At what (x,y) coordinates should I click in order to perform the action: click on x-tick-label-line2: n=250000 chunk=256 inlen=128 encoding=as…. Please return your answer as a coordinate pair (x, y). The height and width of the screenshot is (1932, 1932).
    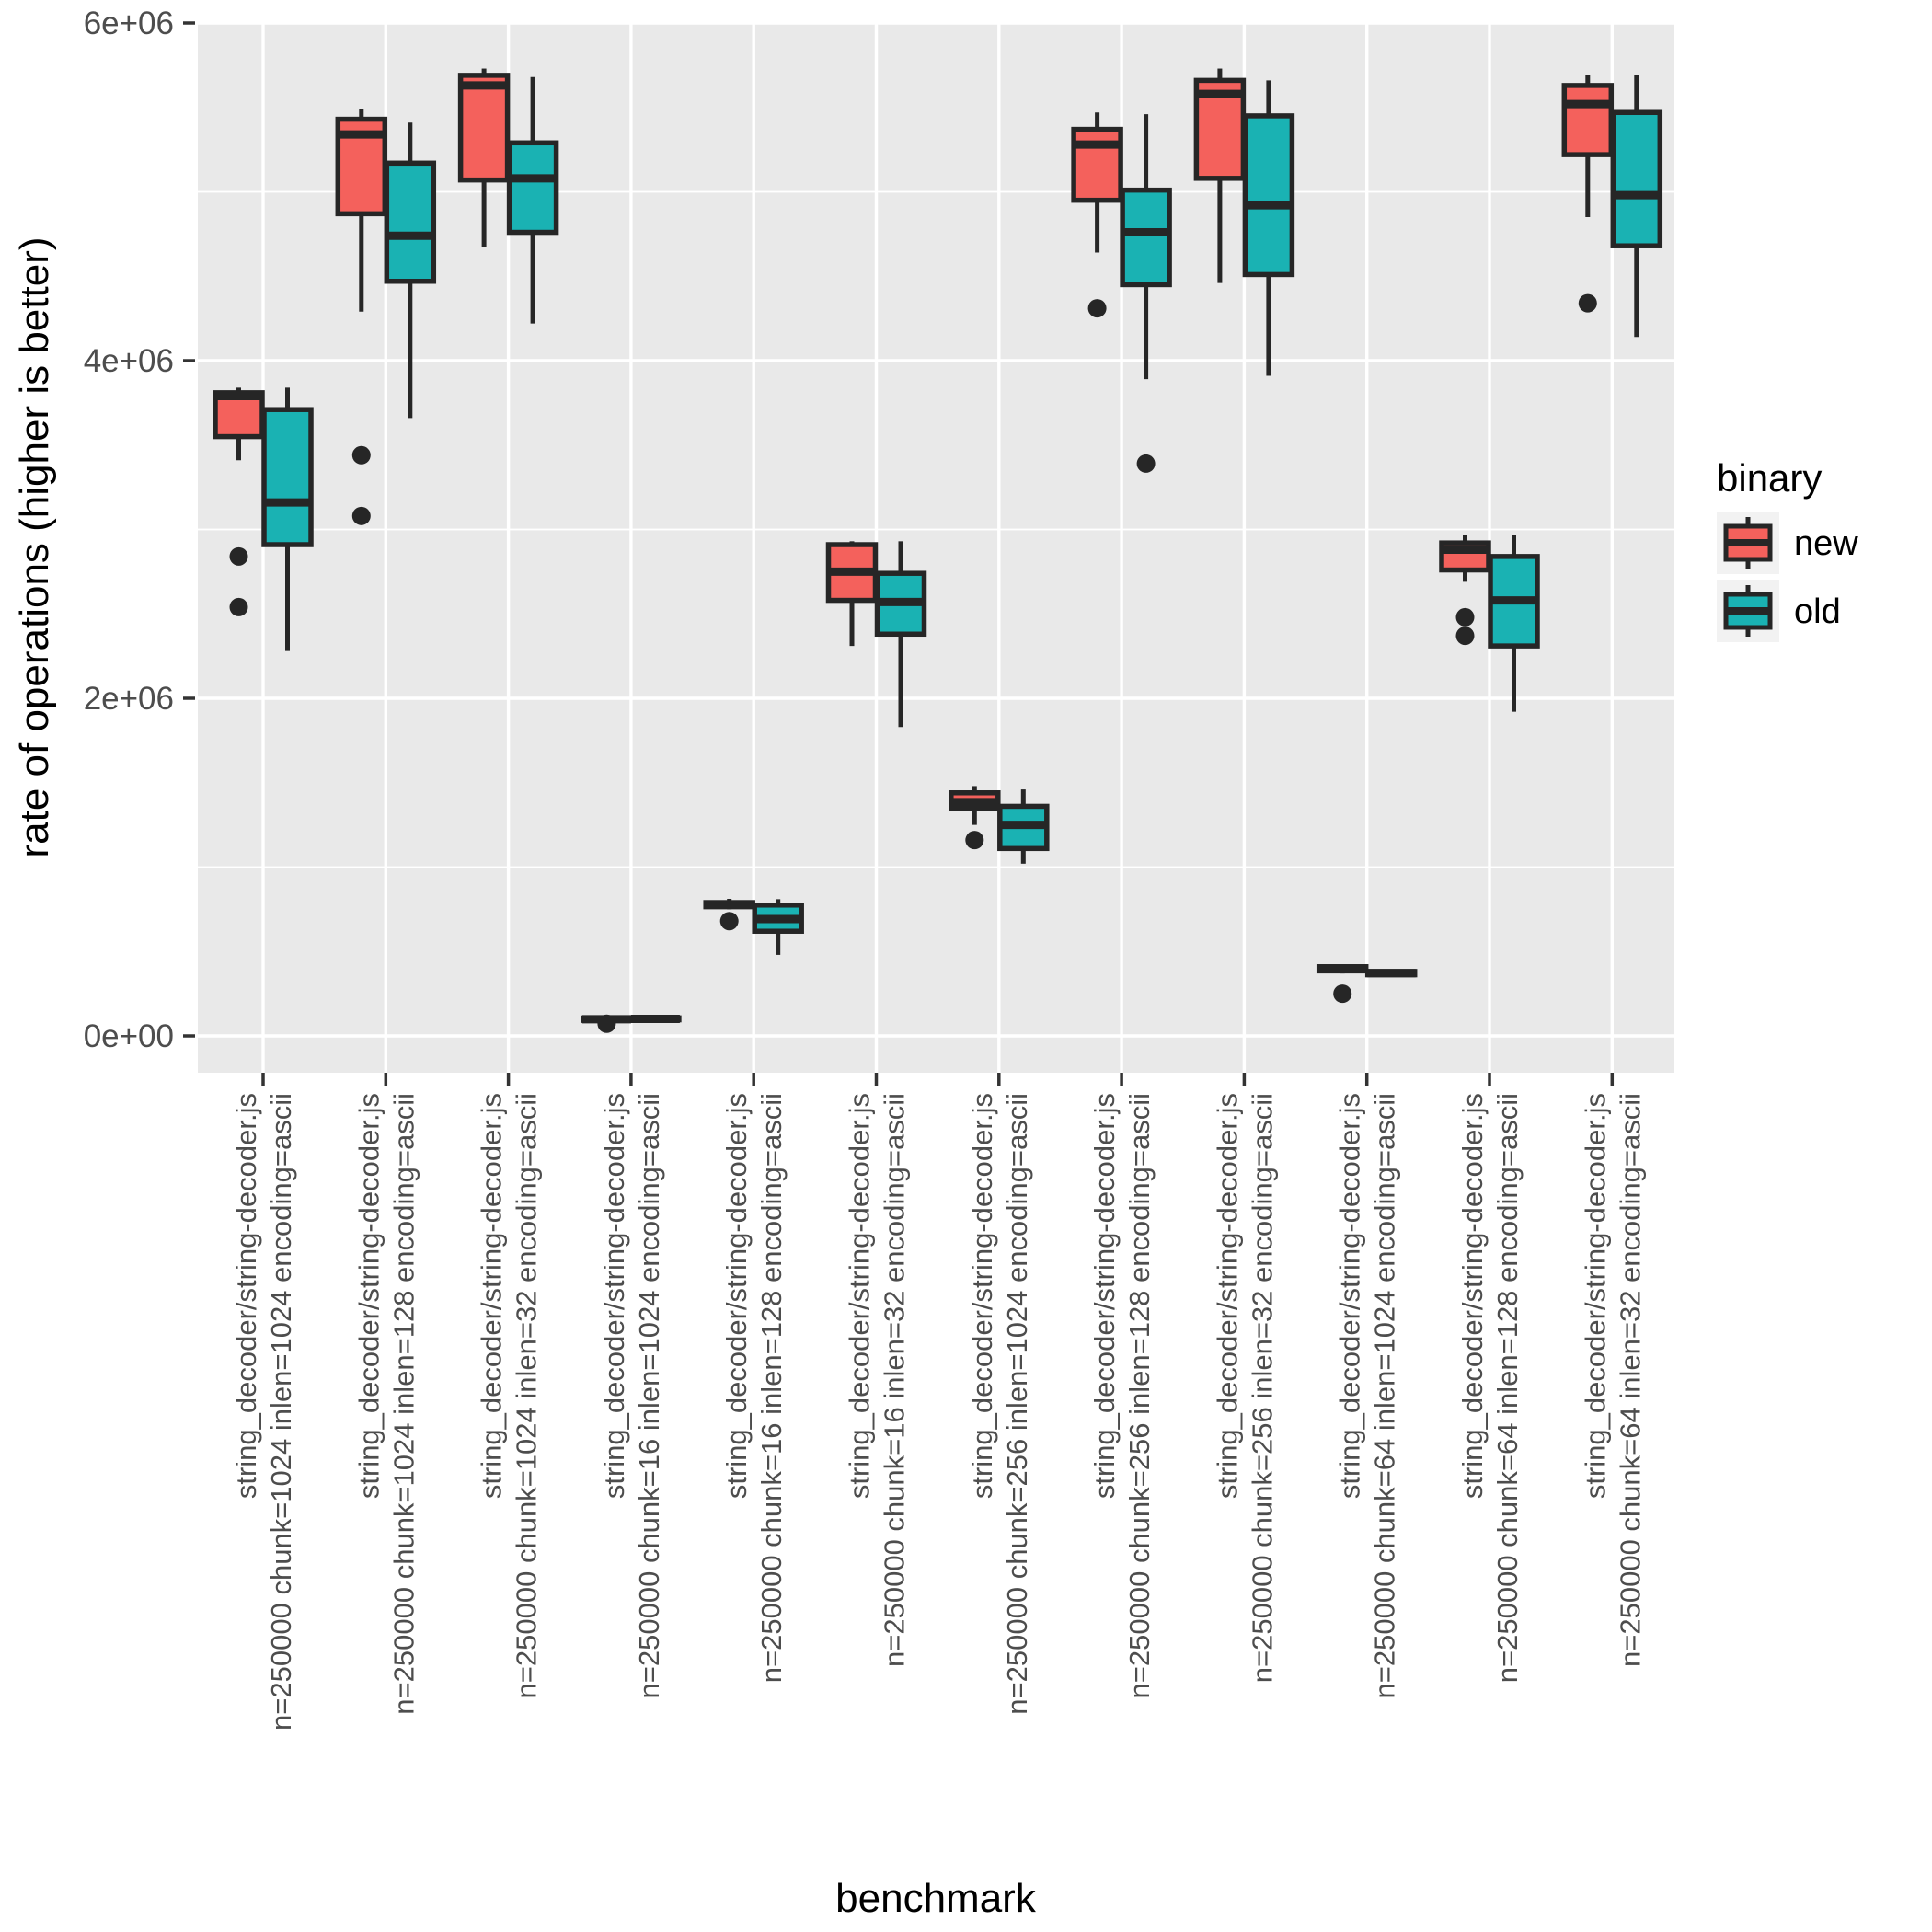
    Looking at the image, I should click on (1139, 1395).